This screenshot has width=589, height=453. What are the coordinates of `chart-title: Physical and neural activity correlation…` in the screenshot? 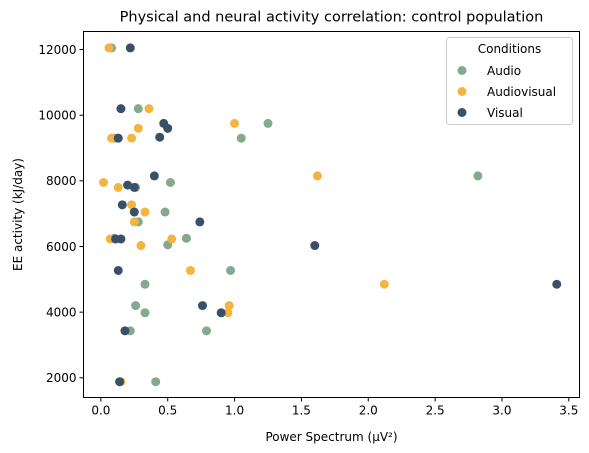 It's located at (332, 18).